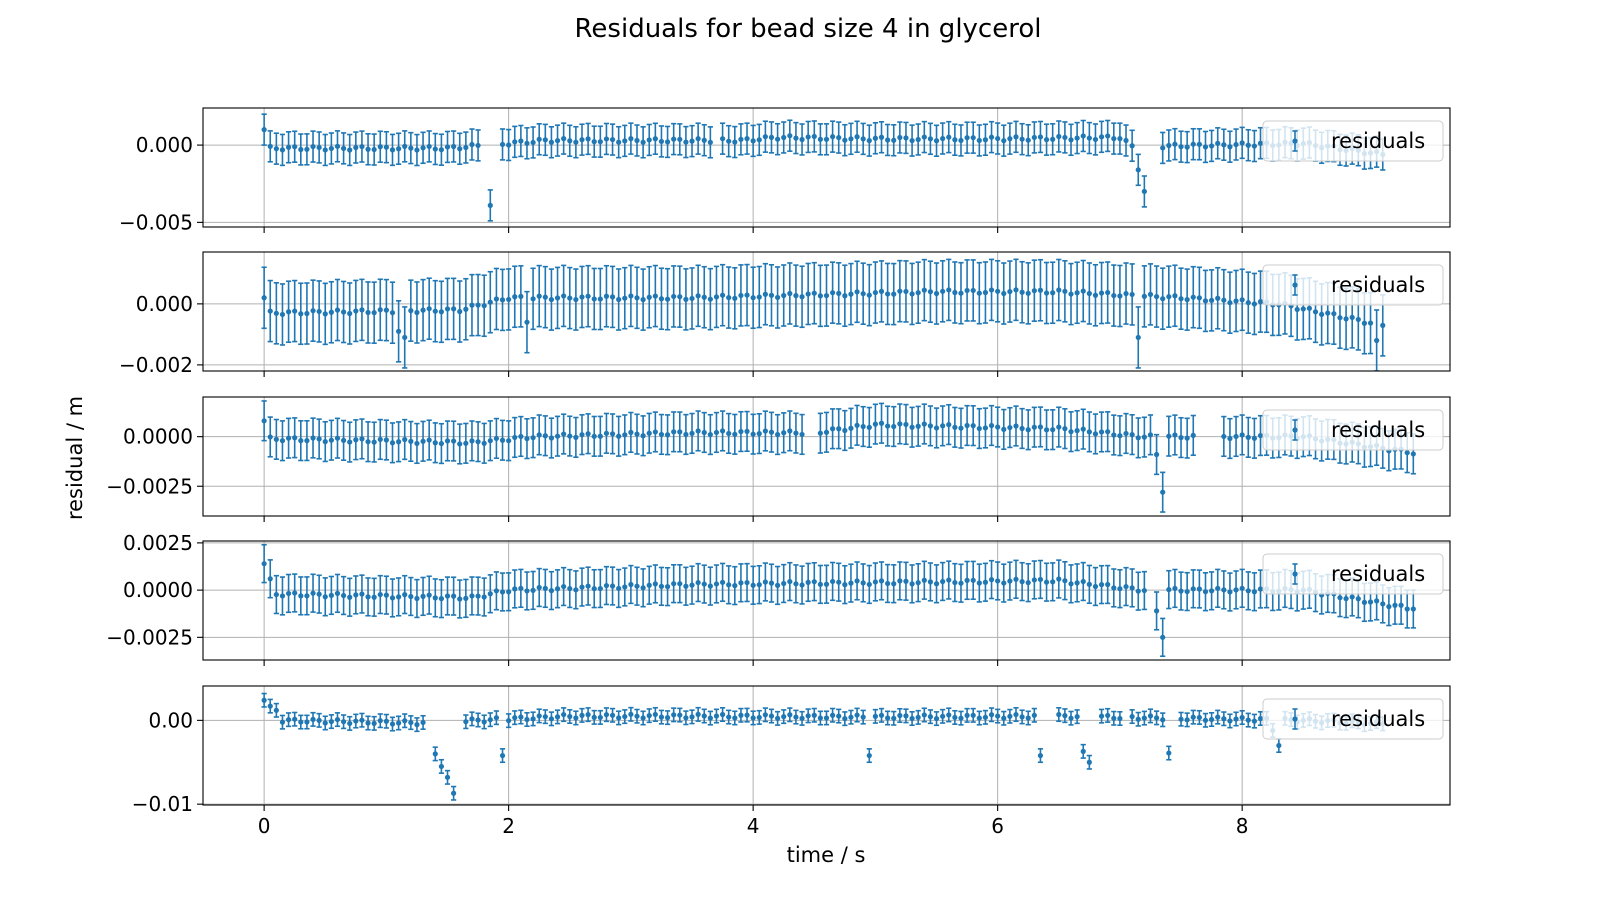  I want to click on legend: residuals, so click(1353, 719).